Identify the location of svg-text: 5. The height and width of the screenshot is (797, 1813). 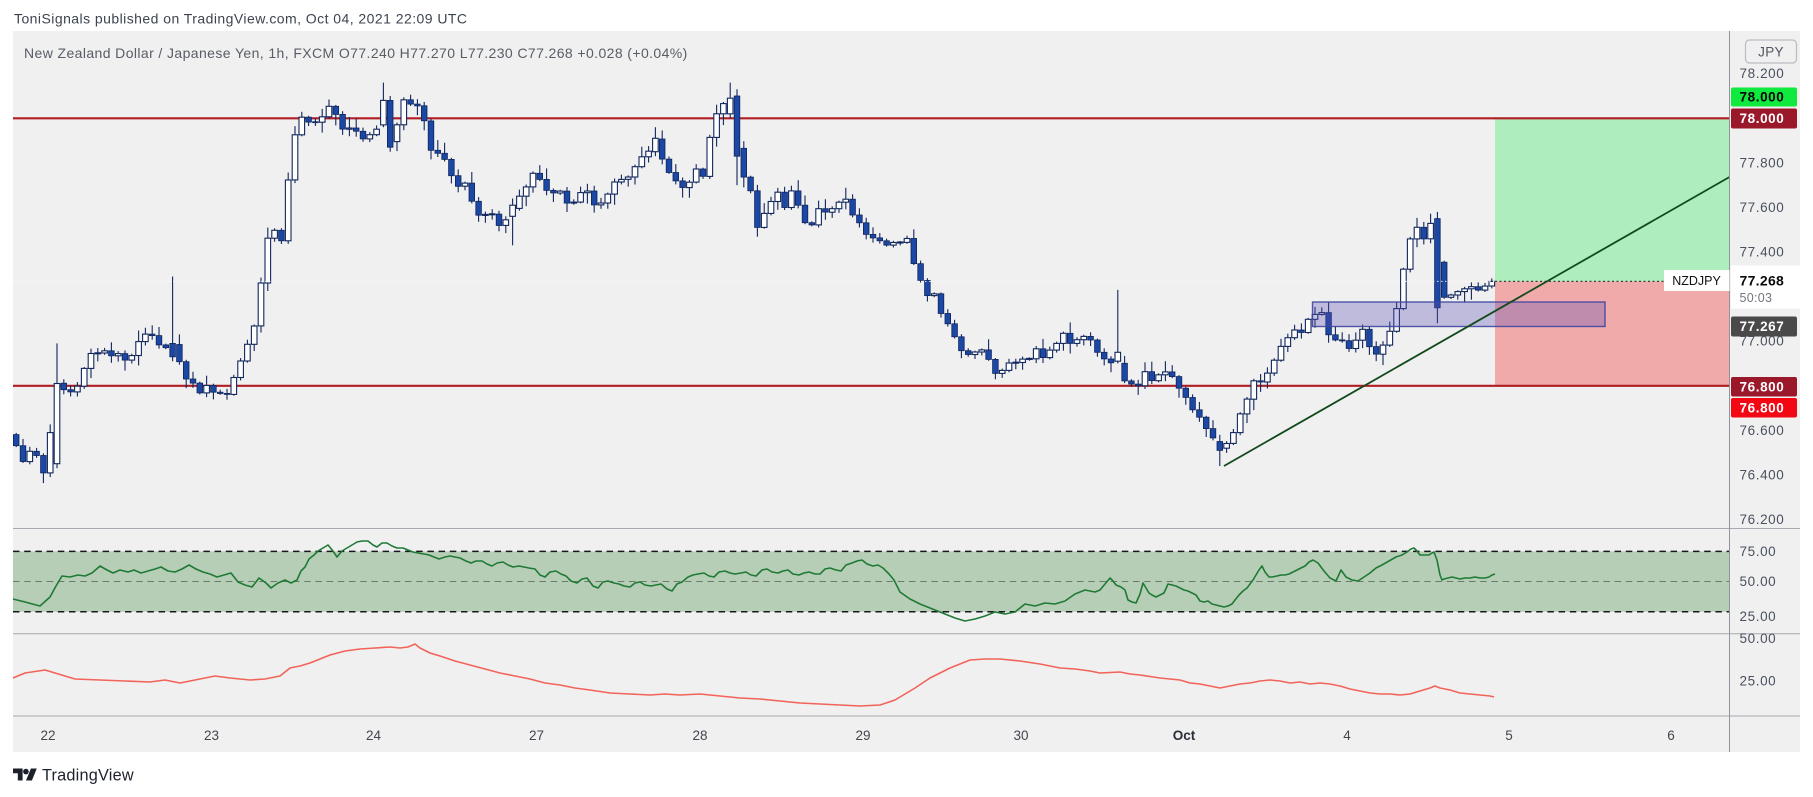
(1509, 735).